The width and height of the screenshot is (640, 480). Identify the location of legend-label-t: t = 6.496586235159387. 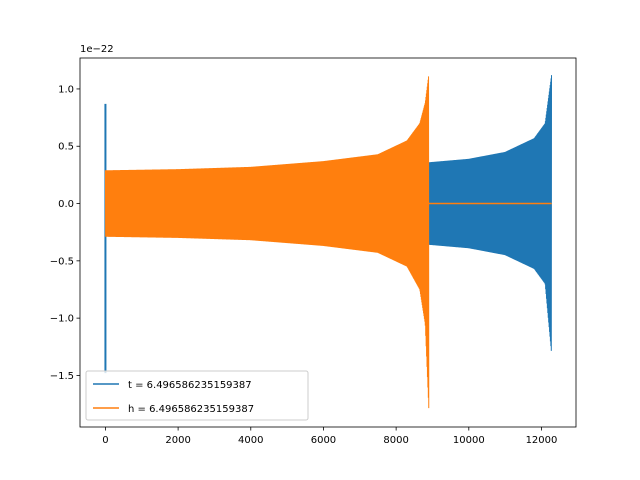
(190, 385).